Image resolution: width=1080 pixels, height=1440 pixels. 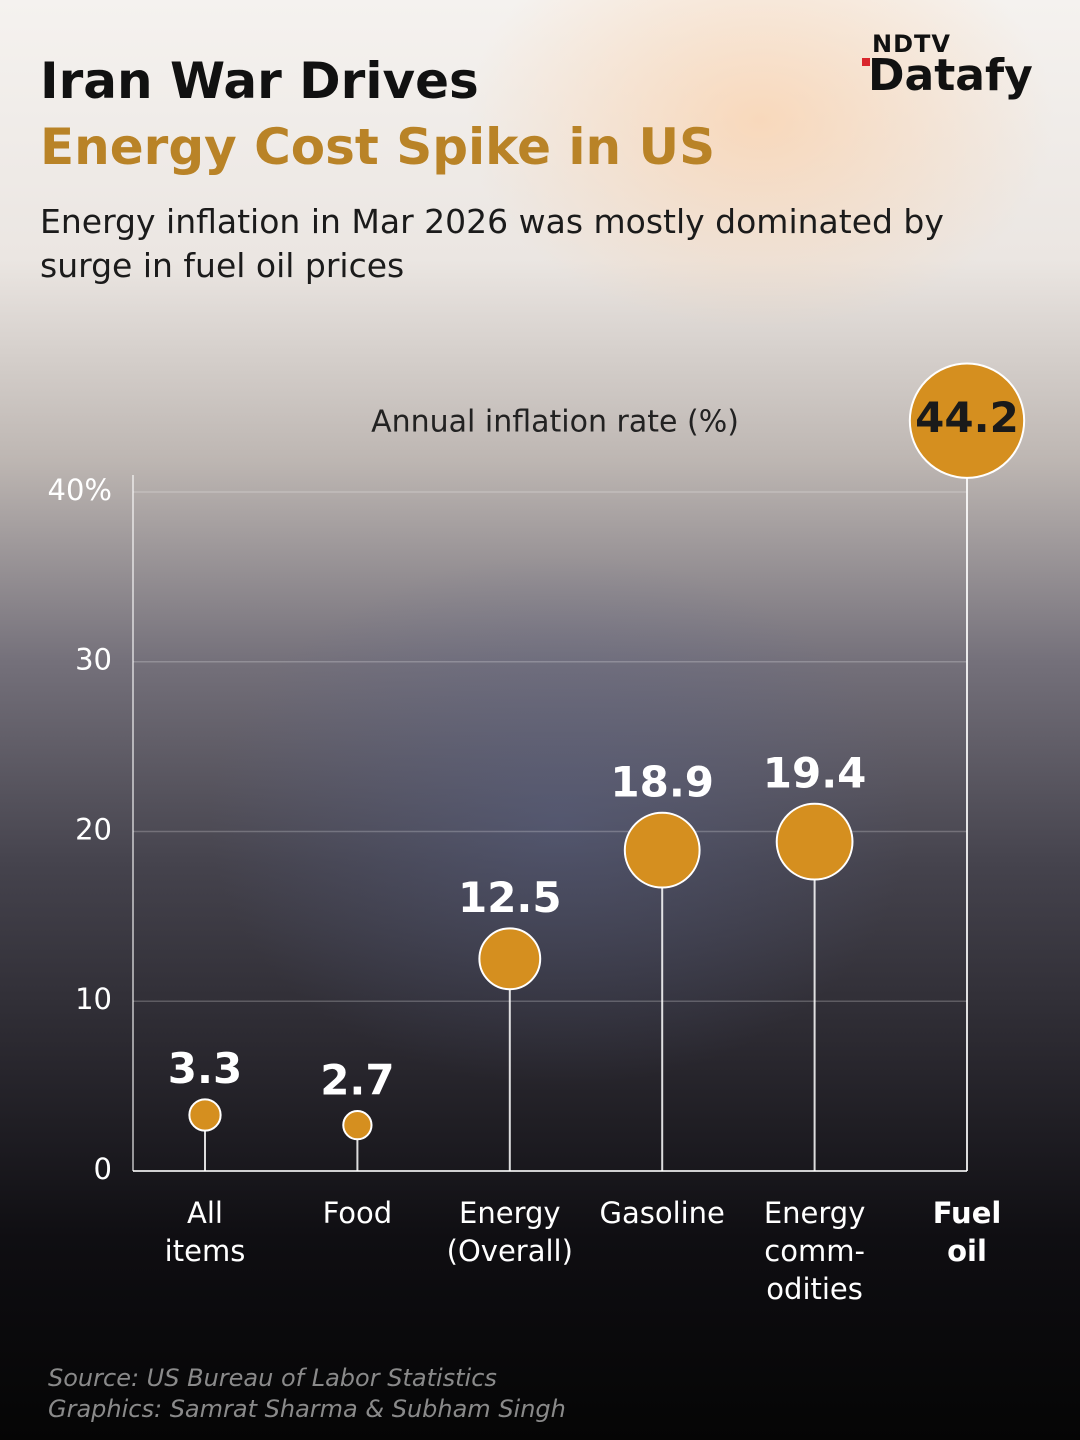 What do you see at coordinates (510, 897) in the screenshot?
I see `value-label: 12.5` at bounding box center [510, 897].